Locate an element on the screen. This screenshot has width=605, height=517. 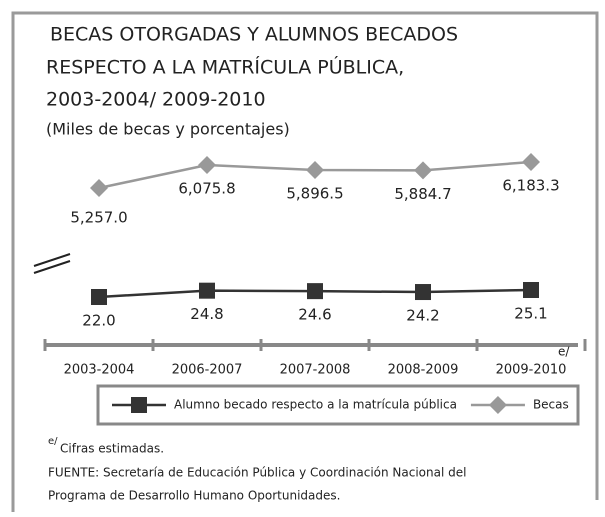
chart-subtitle: (Miles de becas y porcentajes) is located at coordinates (168, 129).